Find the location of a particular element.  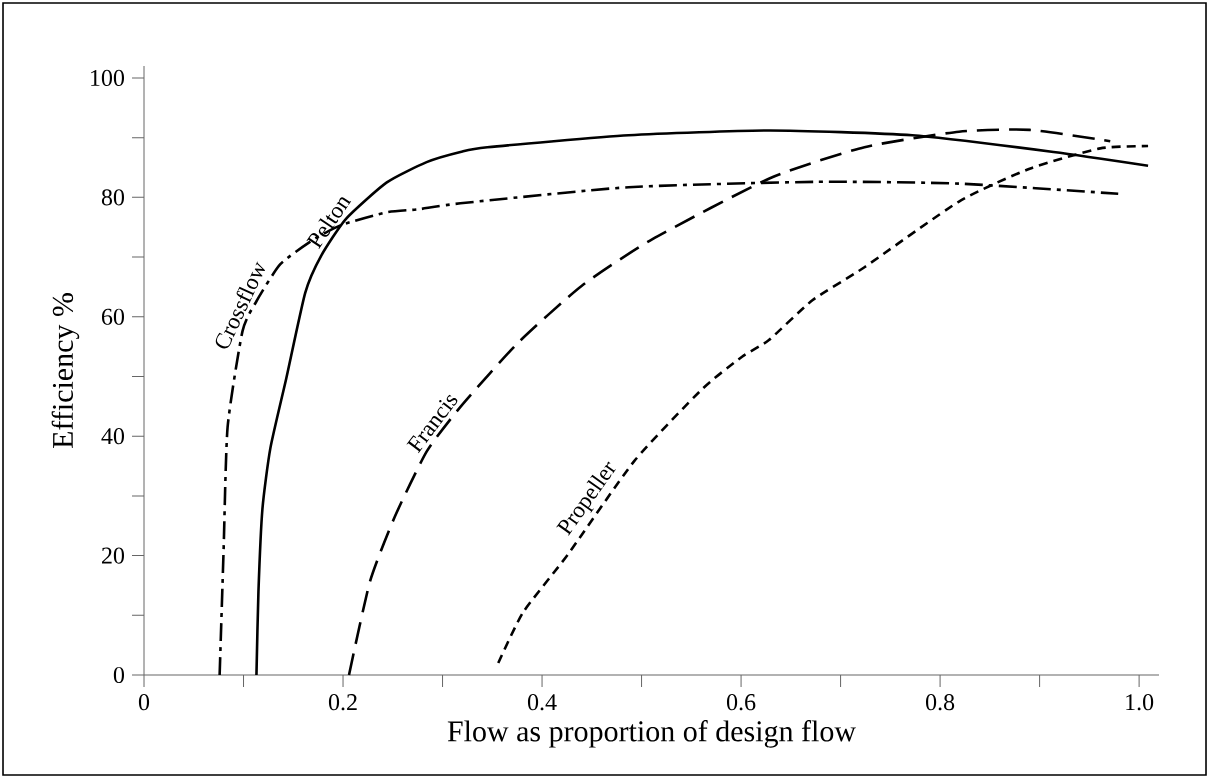

x-tick-label: 0.2 is located at coordinates (342, 702).